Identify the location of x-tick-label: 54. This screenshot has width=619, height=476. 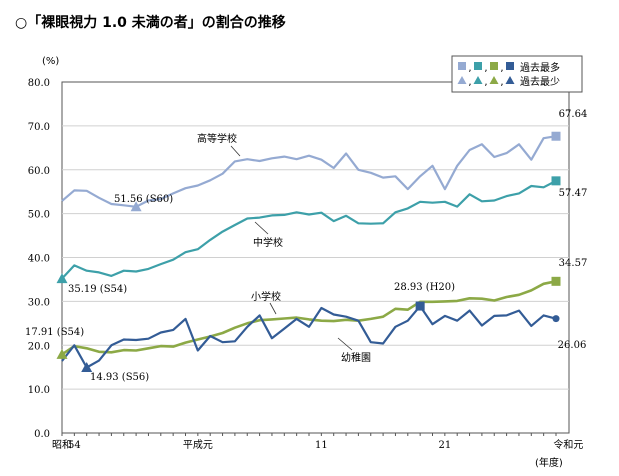
(74, 445).